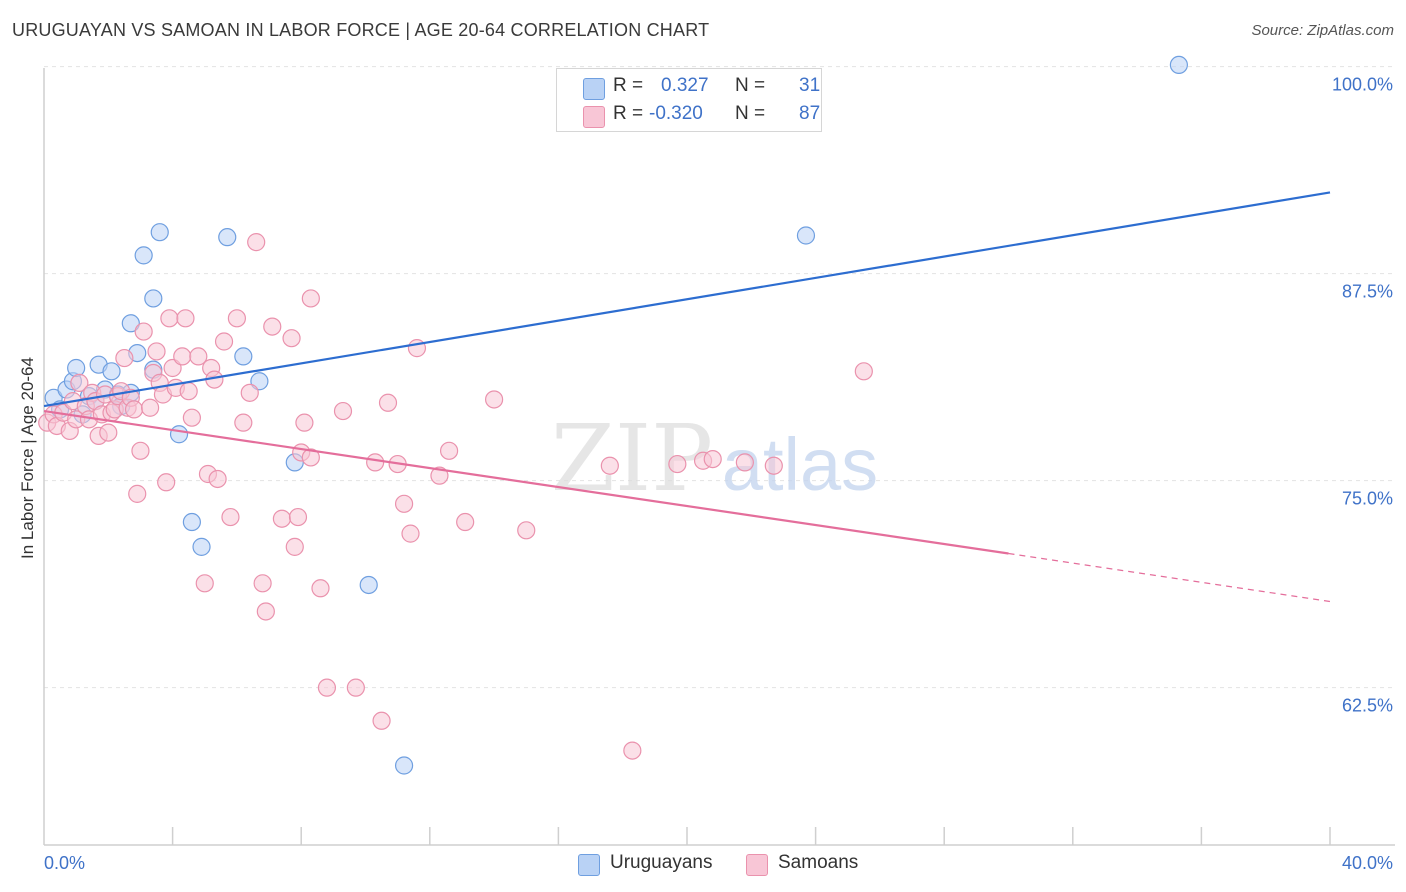 The height and width of the screenshot is (892, 1406). Describe the element at coordinates (1367, 706) in the screenshot. I see `y-tick-label: 62.5%` at that location.